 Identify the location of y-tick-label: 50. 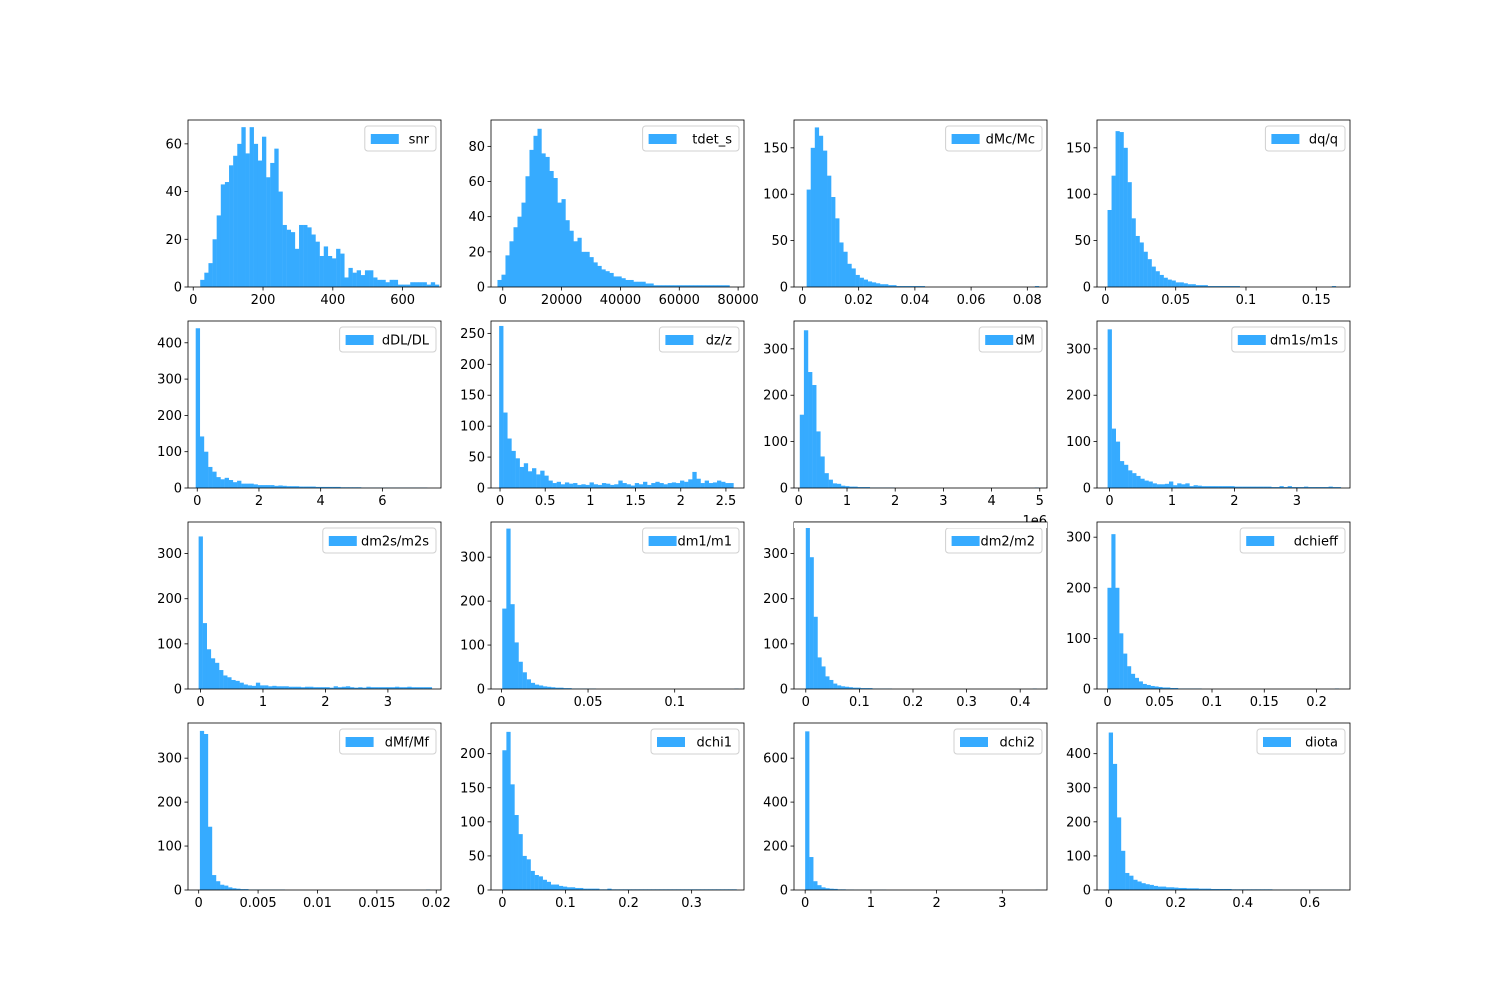
(476, 856).